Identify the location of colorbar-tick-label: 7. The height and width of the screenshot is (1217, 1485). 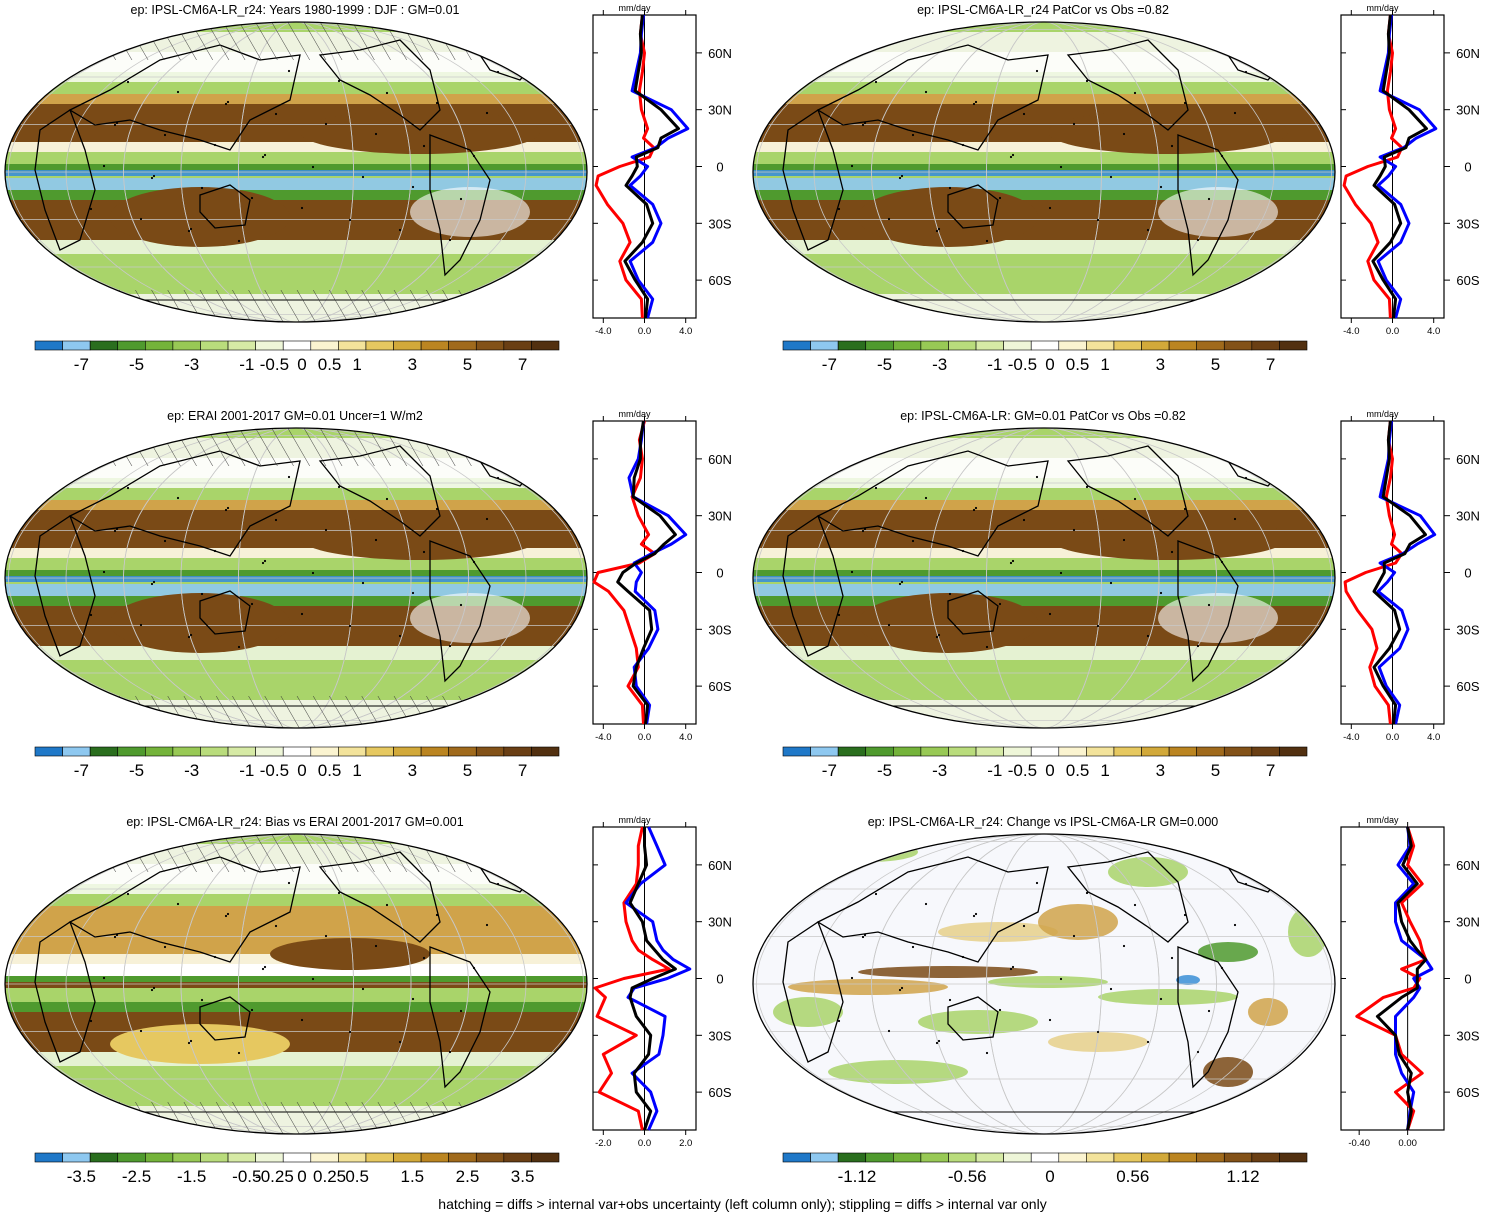
(522, 770).